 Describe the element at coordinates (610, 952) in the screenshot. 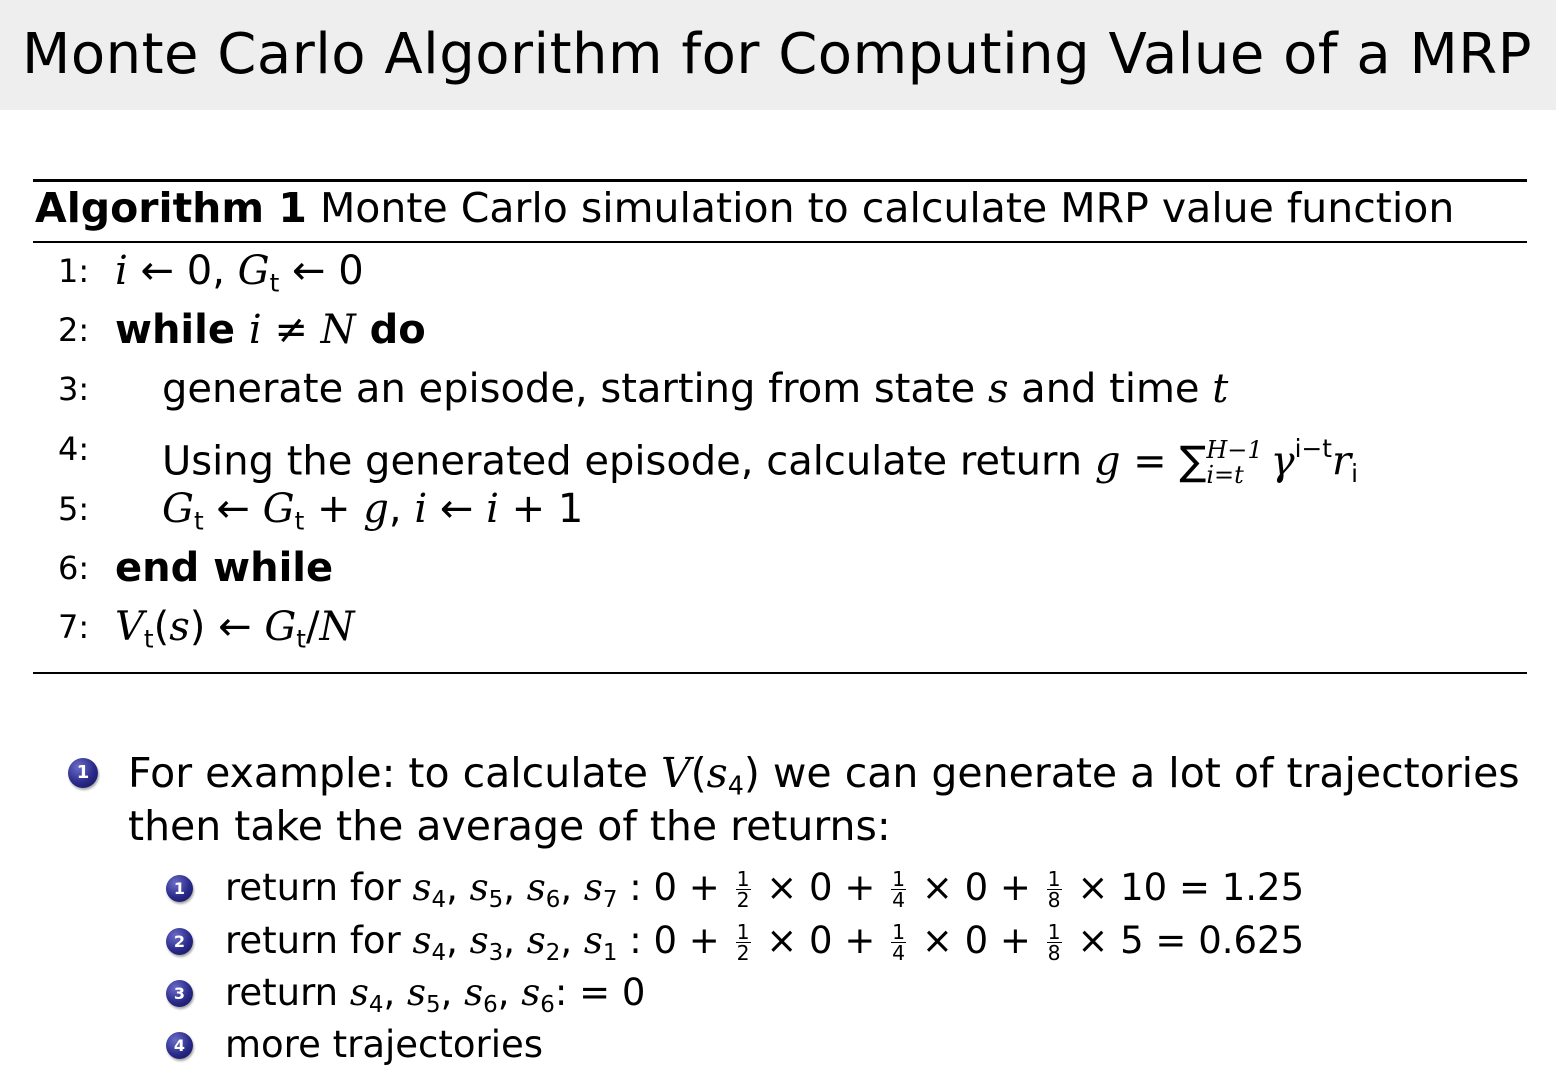

I see `math-run: 1` at that location.